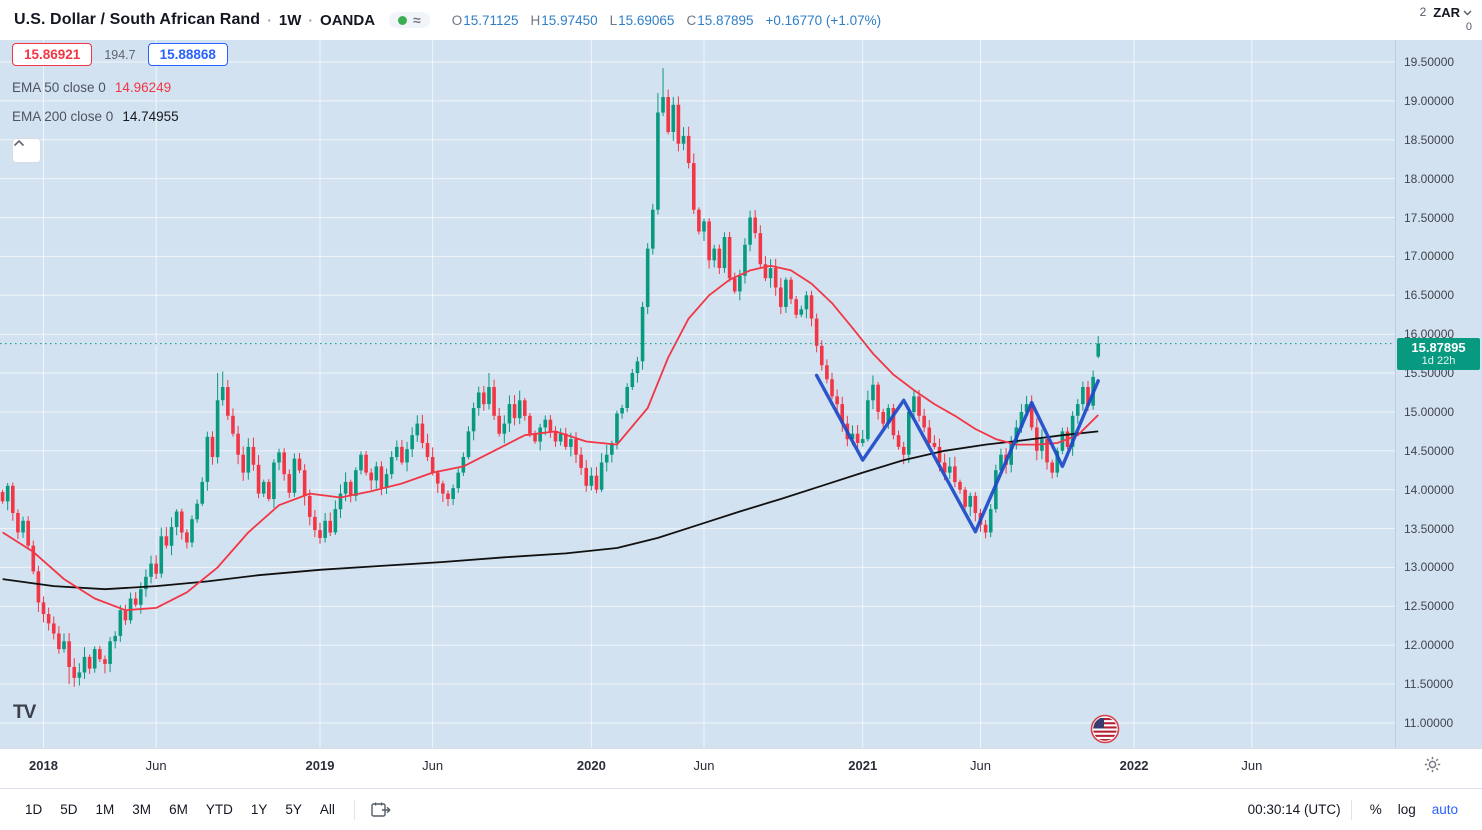  Describe the element at coordinates (1429, 139) in the screenshot. I see `price-axis-label: 18.50000` at that location.